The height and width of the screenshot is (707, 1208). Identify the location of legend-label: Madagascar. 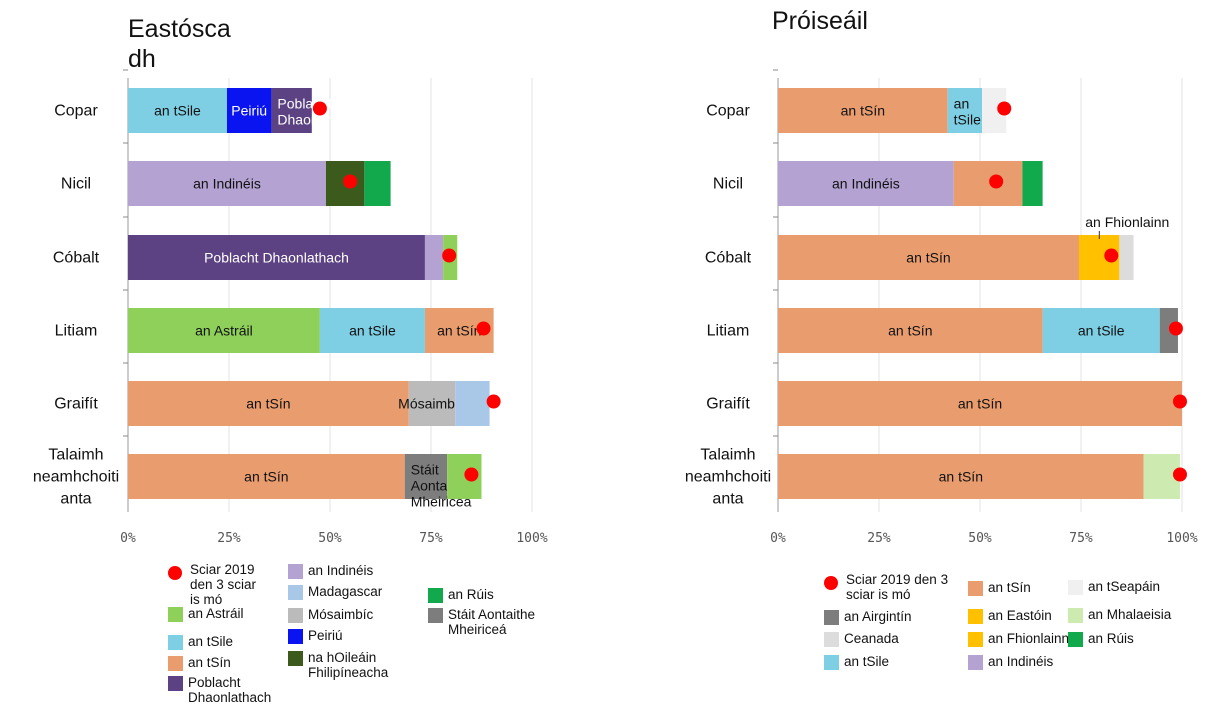
(345, 591).